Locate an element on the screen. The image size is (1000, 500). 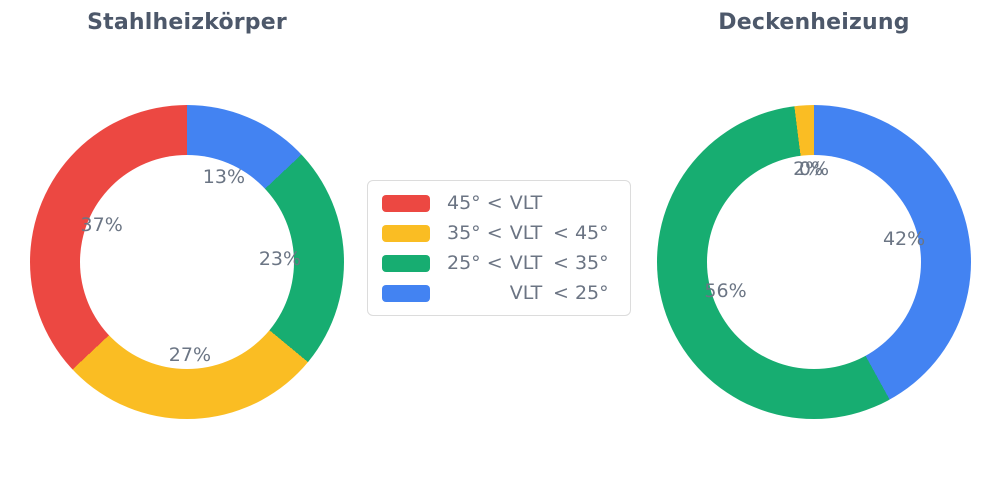
chart-title-stahlheizkoerper: Stahlheizkörper is located at coordinates (187, 22).